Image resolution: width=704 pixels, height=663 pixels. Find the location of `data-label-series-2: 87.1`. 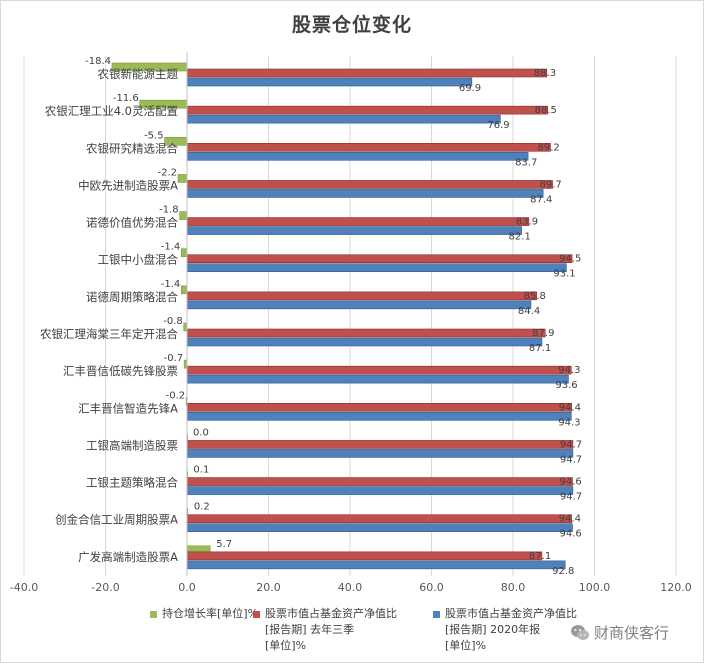

data-label-series-2: 87.1 is located at coordinates (540, 348).